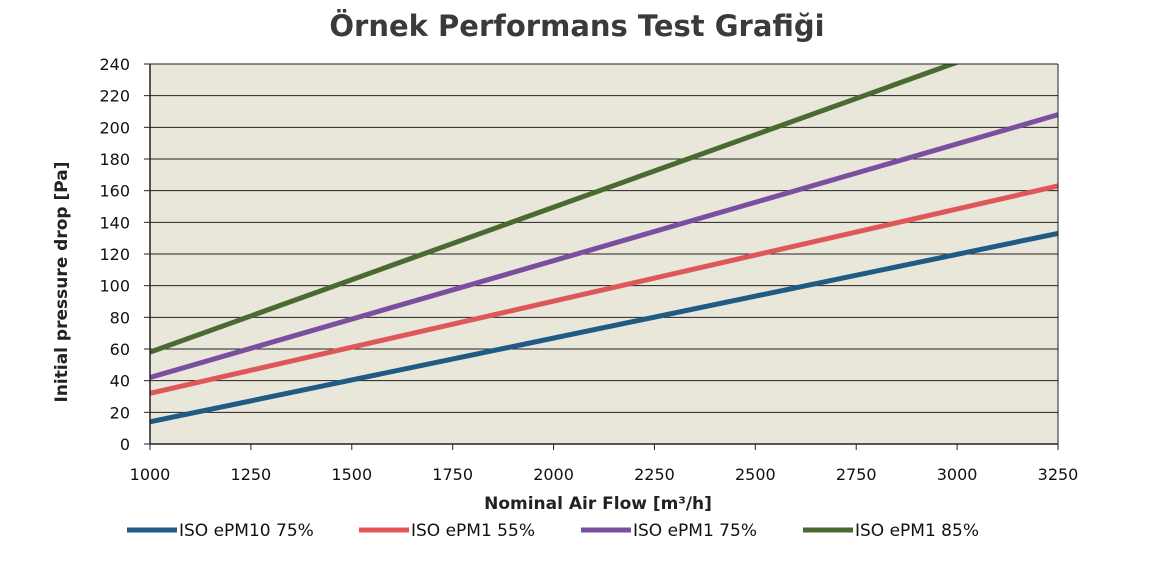  Describe the element at coordinates (957, 474) in the screenshot. I see `x-tick-label: 3000` at that location.